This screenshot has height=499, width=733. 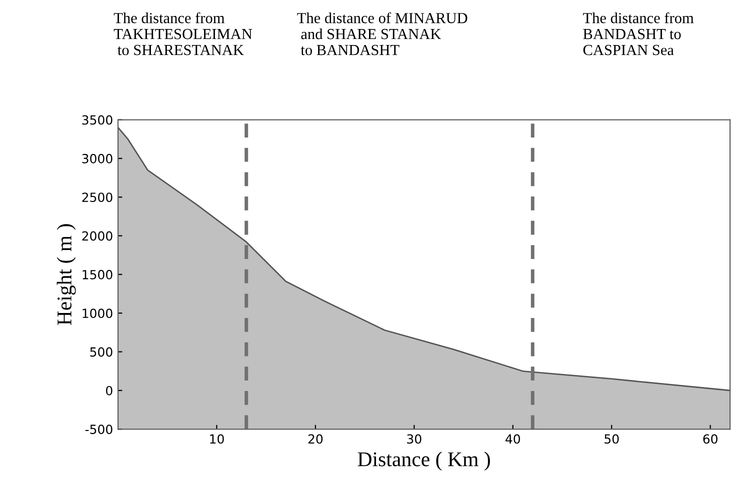 What do you see at coordinates (66, 275) in the screenshot?
I see `y-axis-title: Height ( m )` at bounding box center [66, 275].